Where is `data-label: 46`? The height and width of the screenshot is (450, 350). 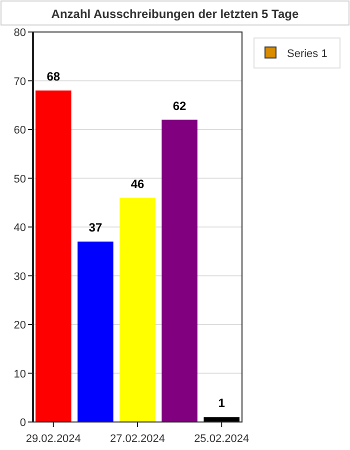 data-label: 46 is located at coordinates (137, 183).